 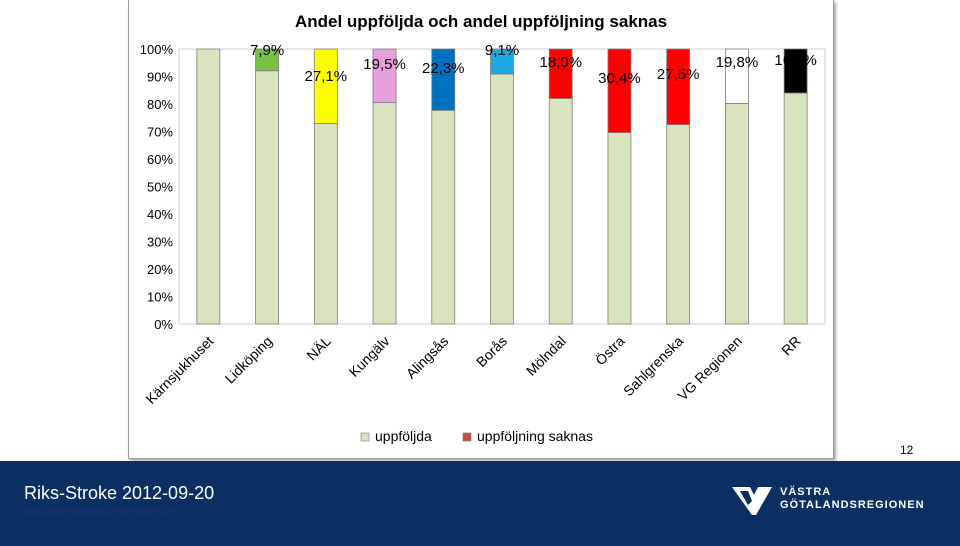 What do you see at coordinates (502, 50) in the screenshot?
I see `data-label-5: 9,1%` at bounding box center [502, 50].